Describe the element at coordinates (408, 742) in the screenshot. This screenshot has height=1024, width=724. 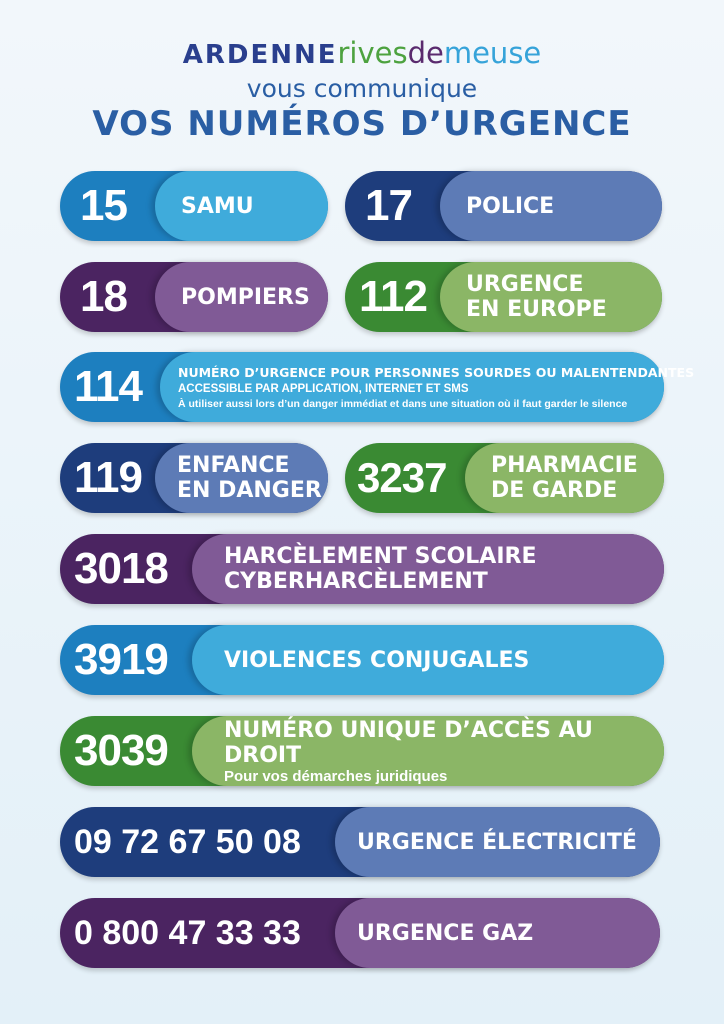
I see `label: NUMÉRO UNIQUE D’ACCÈS AU DROIT` at that location.